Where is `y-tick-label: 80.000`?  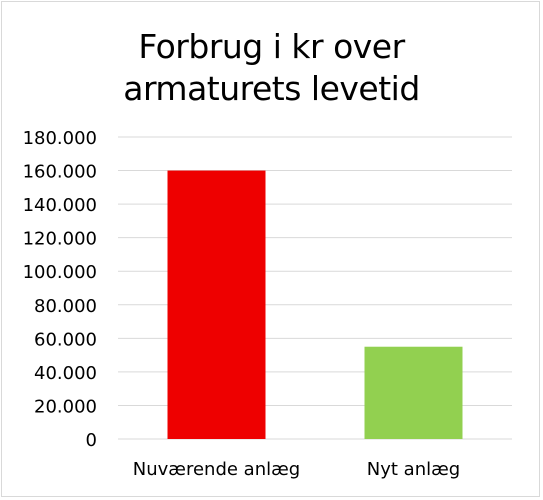
y-tick-label: 80.000 is located at coordinates (65, 306).